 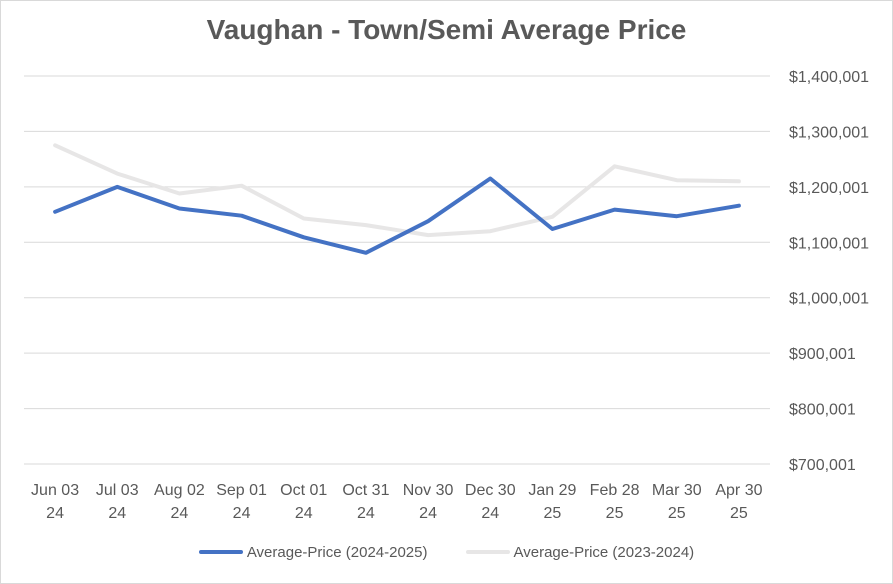 I want to click on x-tick-label: Nov 30 24, so click(x=428, y=502).